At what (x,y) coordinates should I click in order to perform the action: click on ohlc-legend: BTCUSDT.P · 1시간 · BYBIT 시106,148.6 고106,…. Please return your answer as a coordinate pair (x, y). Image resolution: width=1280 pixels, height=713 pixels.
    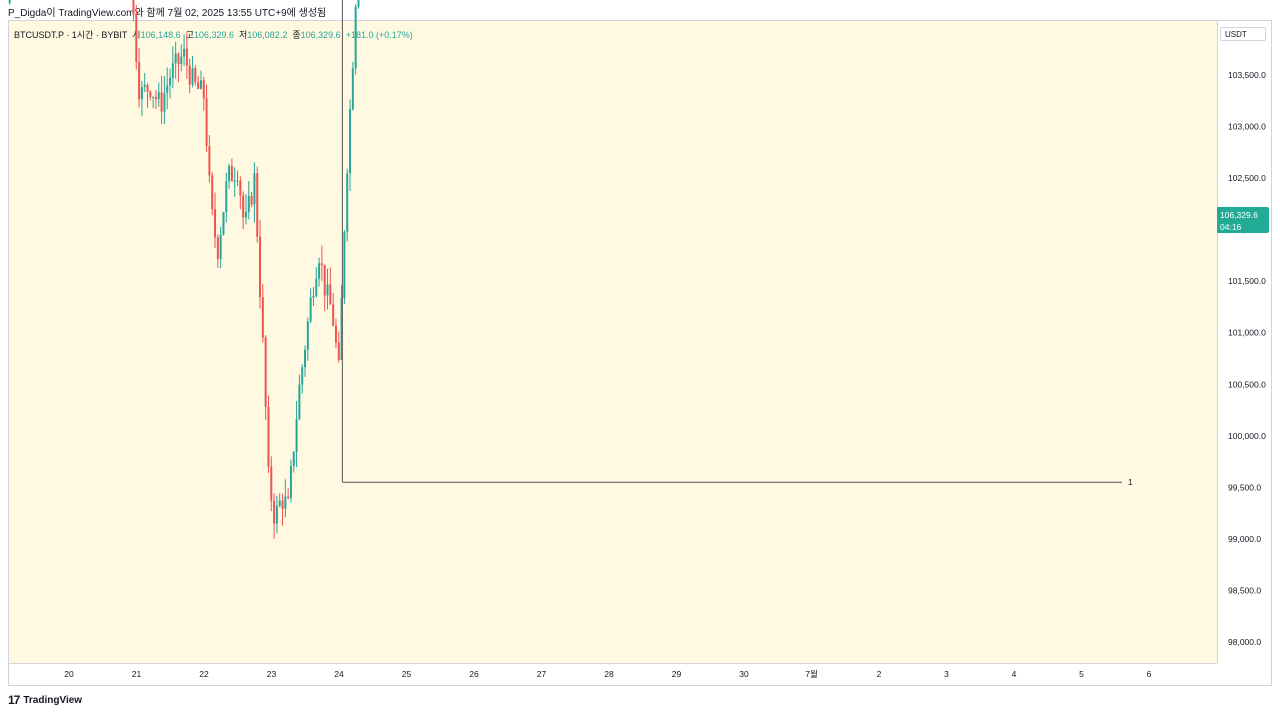
    Looking at the image, I should click on (213, 34).